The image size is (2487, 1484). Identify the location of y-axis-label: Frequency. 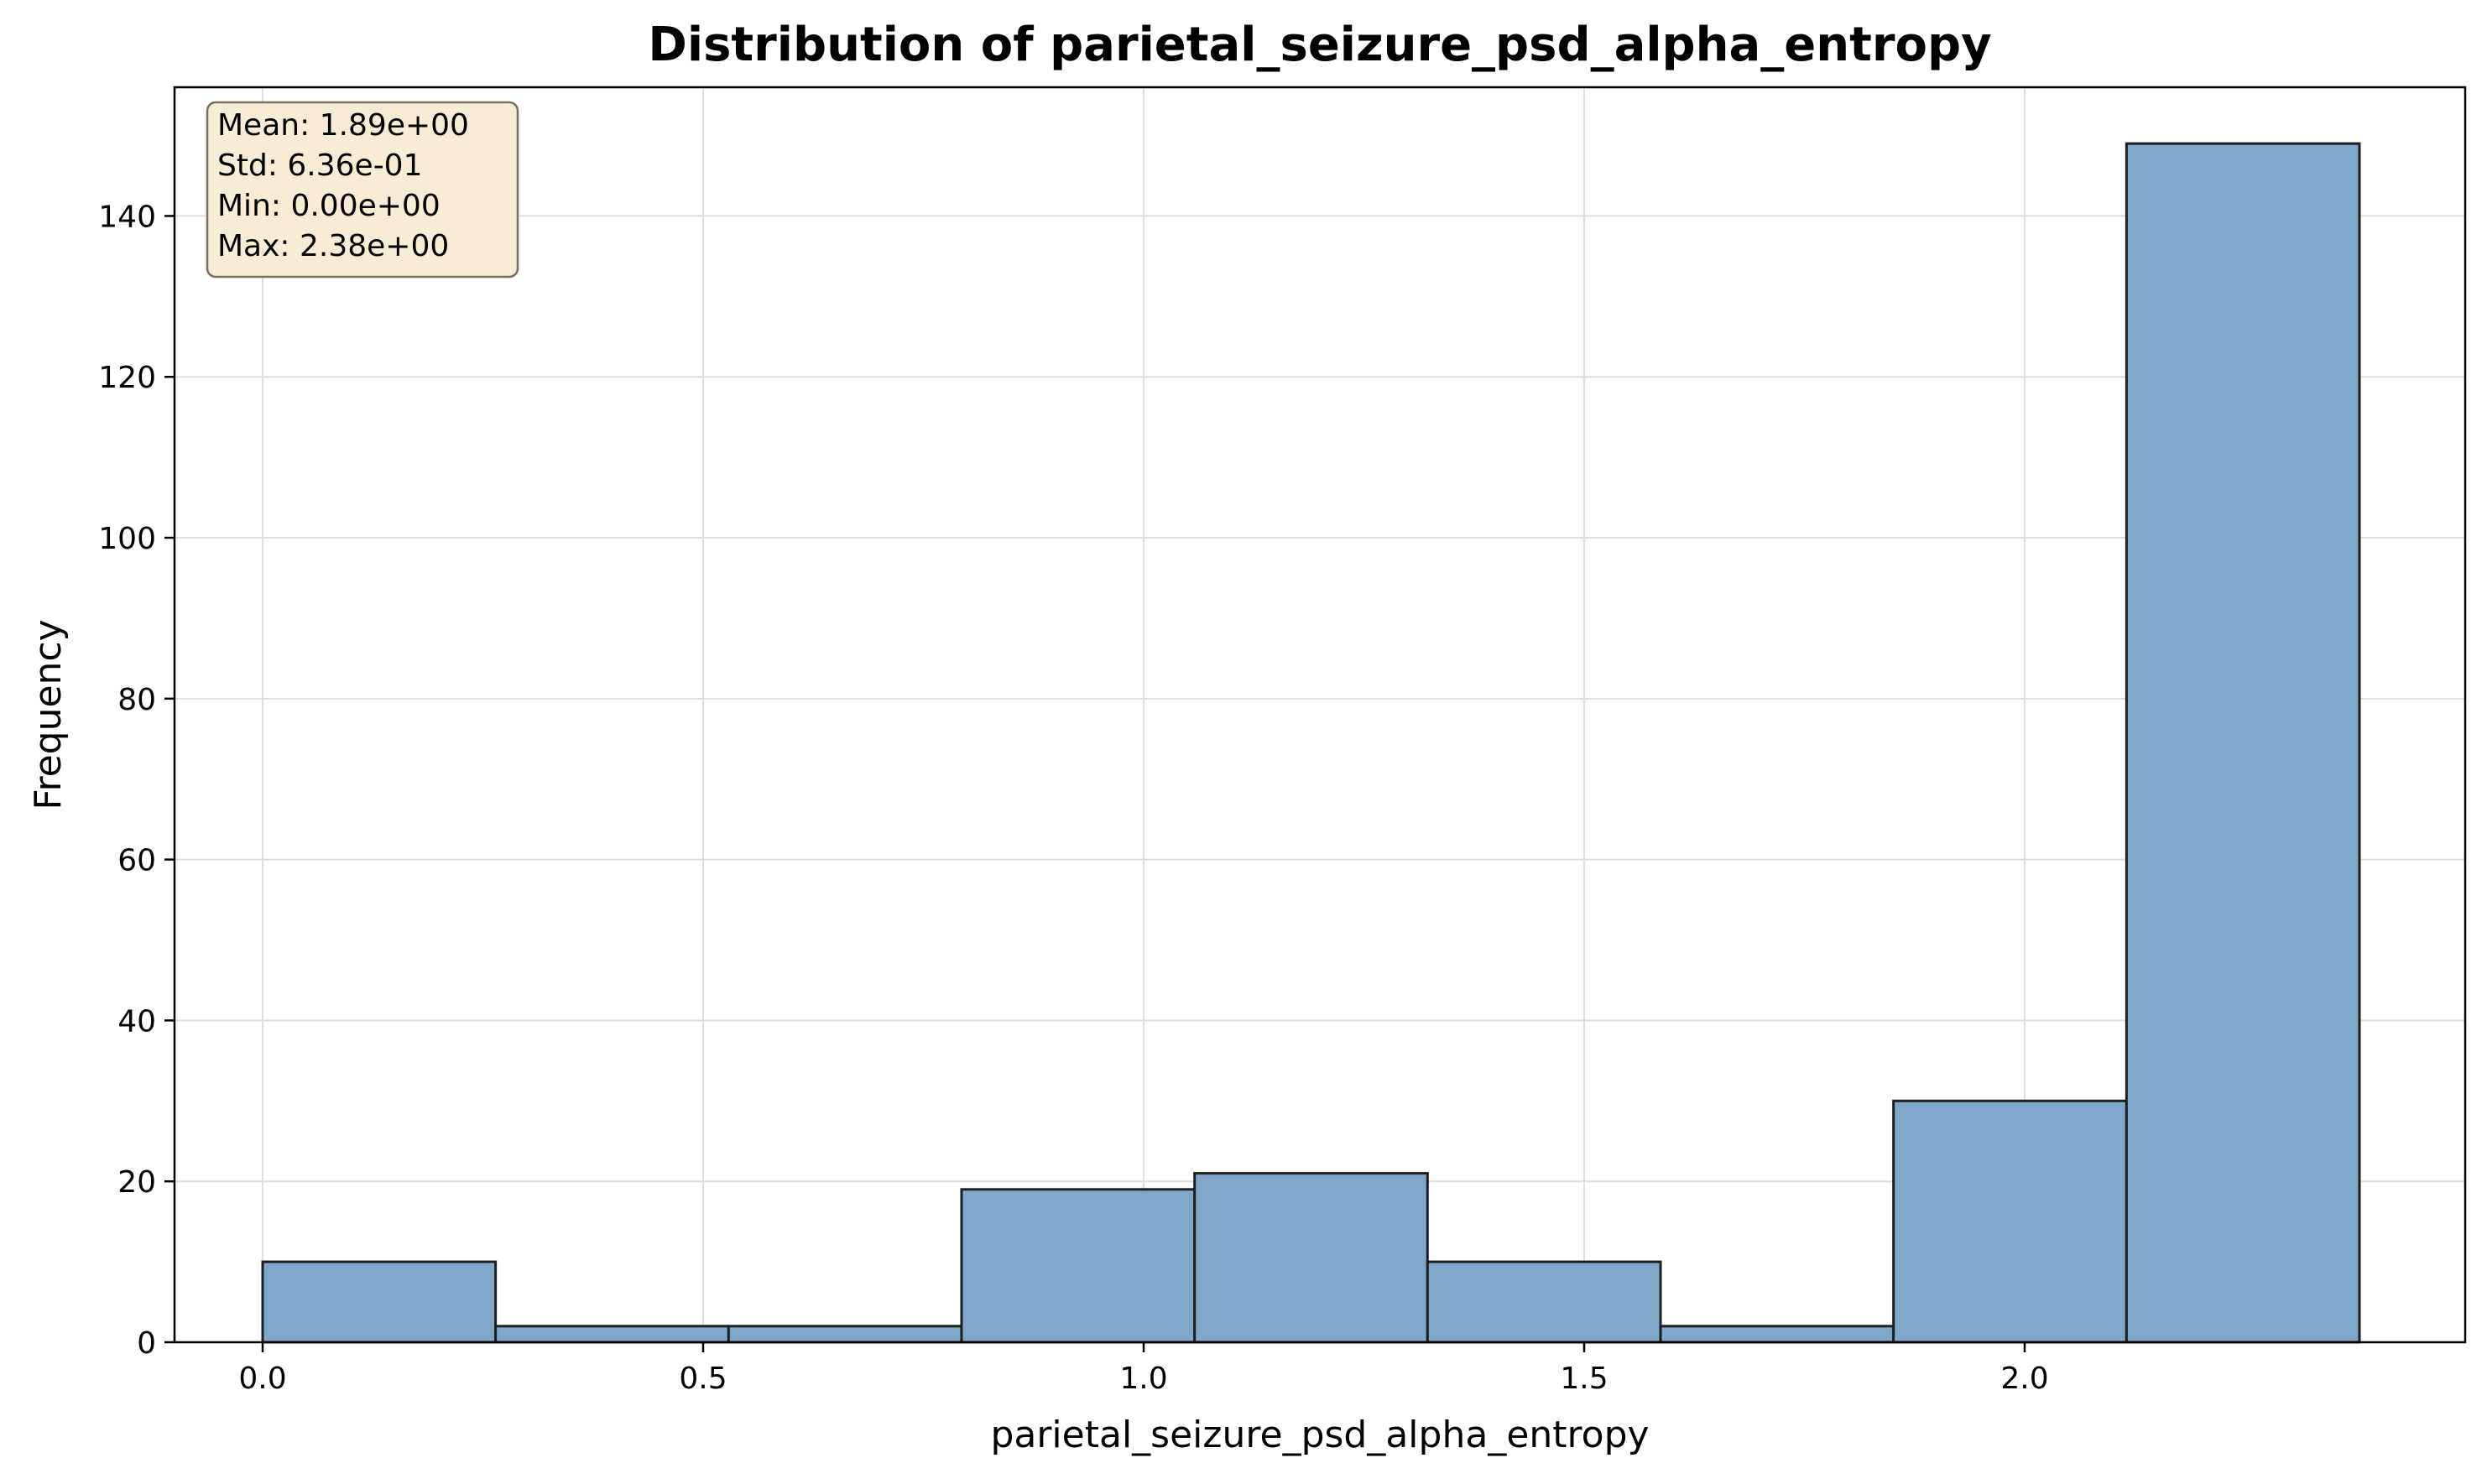
(48, 714).